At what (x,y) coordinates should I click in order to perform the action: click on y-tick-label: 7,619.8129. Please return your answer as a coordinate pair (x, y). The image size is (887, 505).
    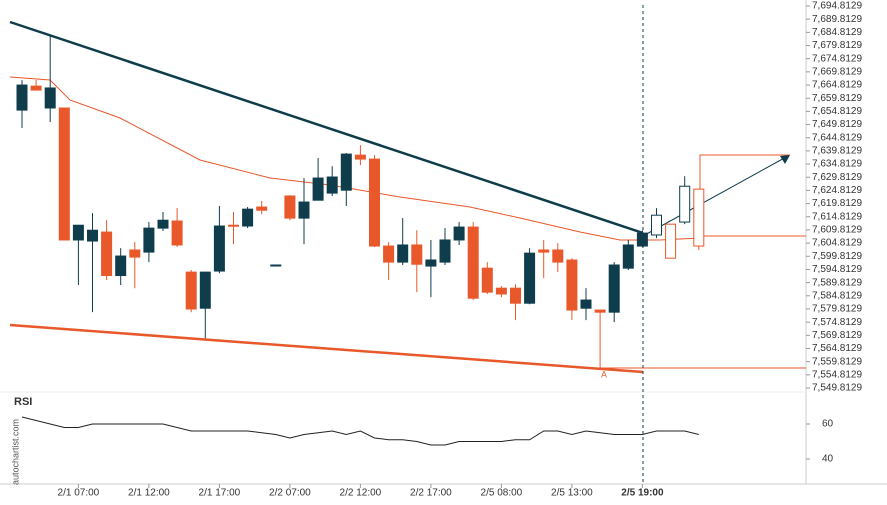
    Looking at the image, I should click on (837, 203).